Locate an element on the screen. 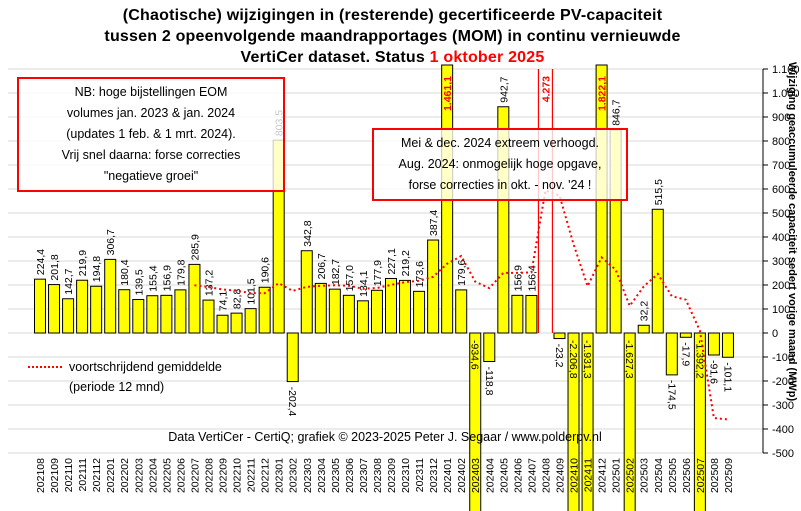 The width and height of the screenshot is (801, 511). svg-text: 202310 is located at coordinates (406, 475).